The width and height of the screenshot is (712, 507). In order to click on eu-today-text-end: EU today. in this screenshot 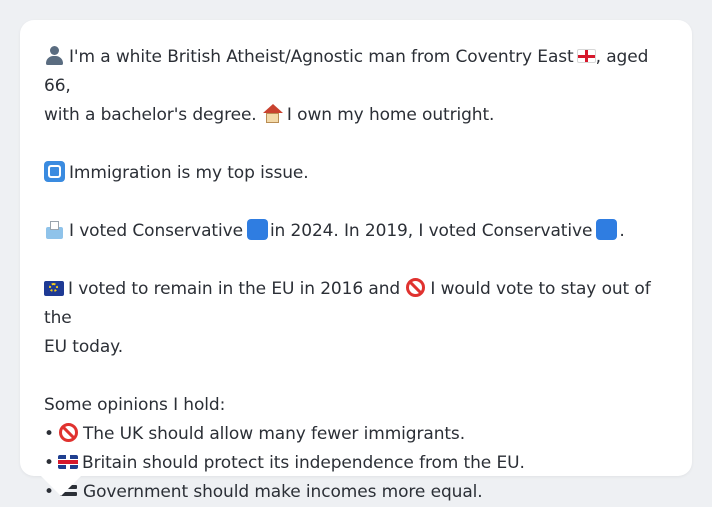, I will do `click(84, 347)`.